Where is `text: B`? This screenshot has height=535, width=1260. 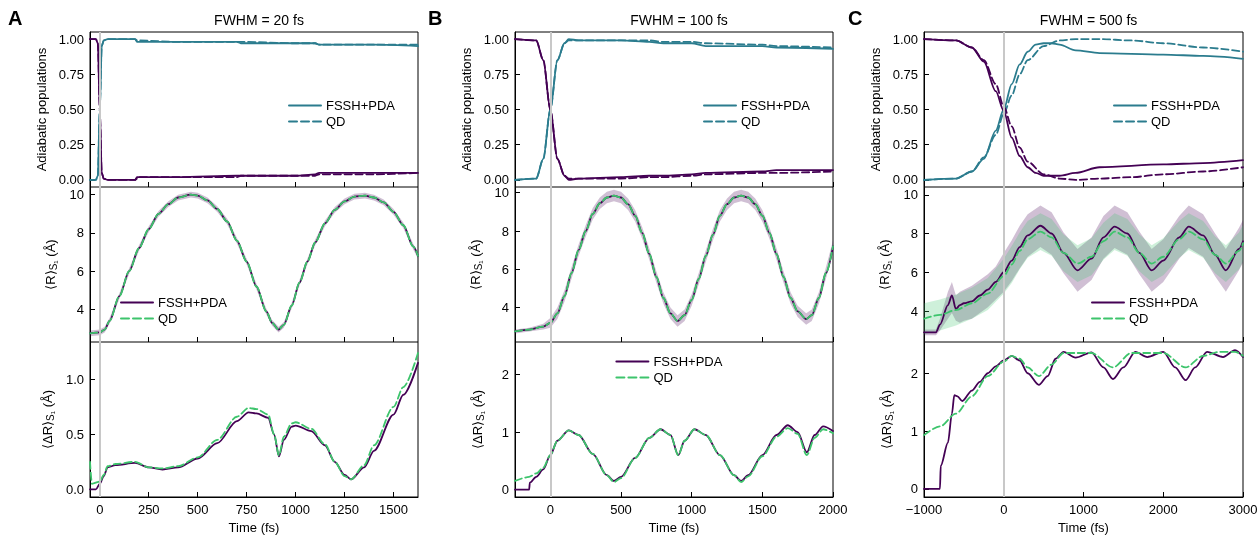 text: B is located at coordinates (435, 18).